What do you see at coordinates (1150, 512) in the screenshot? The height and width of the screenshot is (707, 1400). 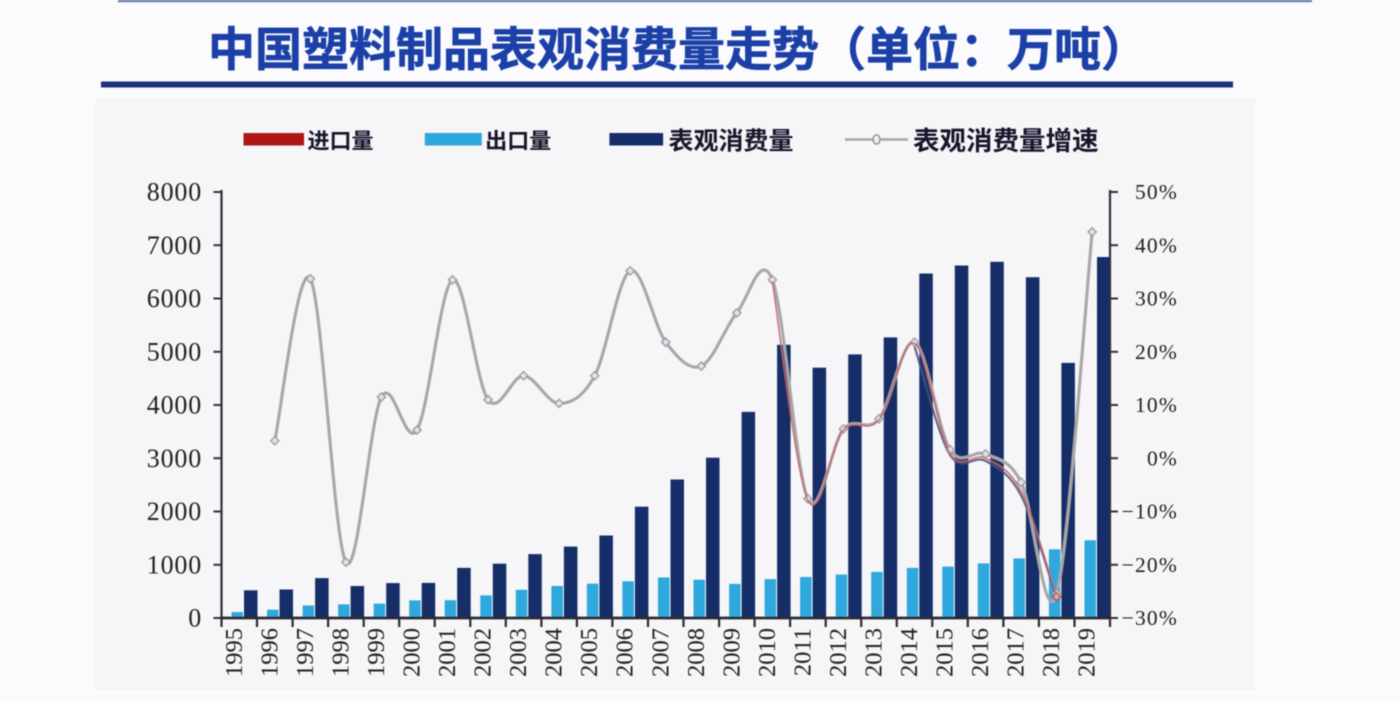 I see `svg-text: −10%` at bounding box center [1150, 512].